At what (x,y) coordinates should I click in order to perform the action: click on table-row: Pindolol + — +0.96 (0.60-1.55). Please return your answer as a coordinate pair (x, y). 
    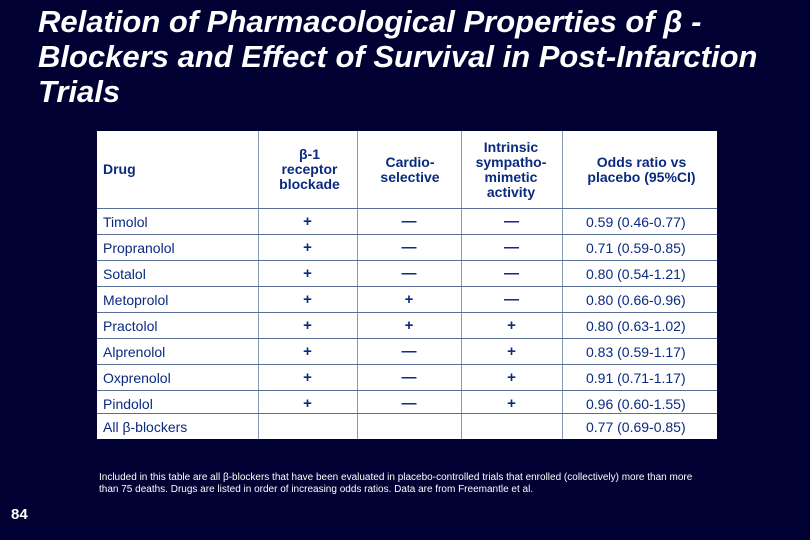
    Looking at the image, I should click on (407, 403).